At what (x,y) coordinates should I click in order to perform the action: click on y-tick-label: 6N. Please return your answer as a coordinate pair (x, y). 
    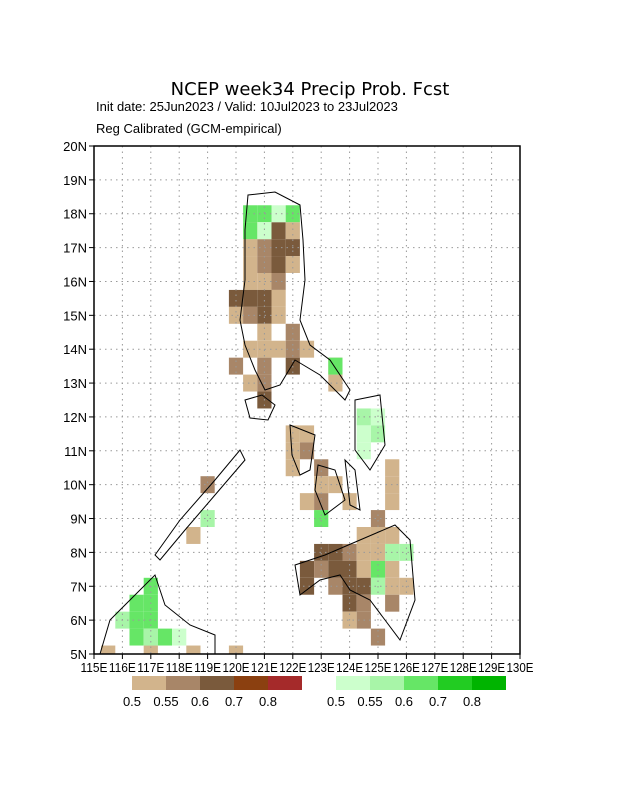
    Looking at the image, I should click on (78, 620).